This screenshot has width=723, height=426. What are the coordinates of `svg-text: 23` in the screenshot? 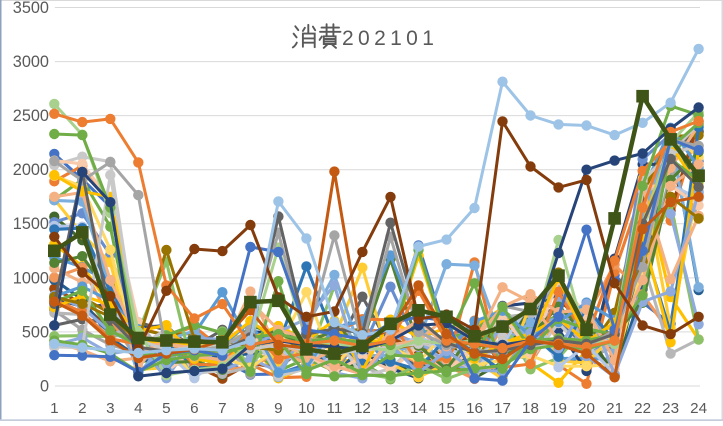 It's located at (670, 408).